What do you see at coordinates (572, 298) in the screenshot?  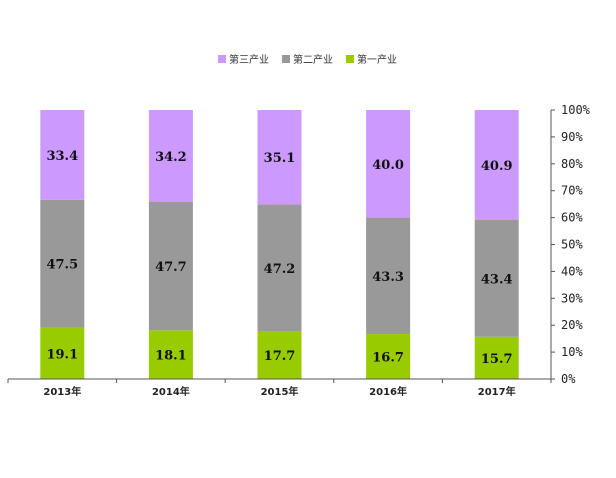 I see `y-tick-label: 30%` at bounding box center [572, 298].